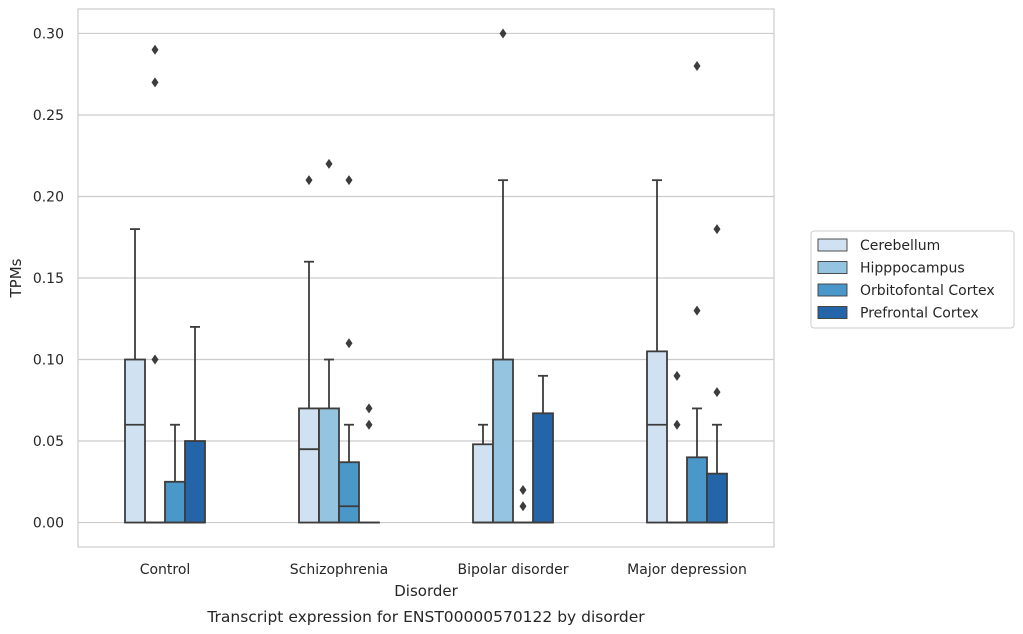 Image resolution: width=1023 pixels, height=634 pixels. I want to click on legend-label: Orbitofontal Cortex, so click(927, 291).